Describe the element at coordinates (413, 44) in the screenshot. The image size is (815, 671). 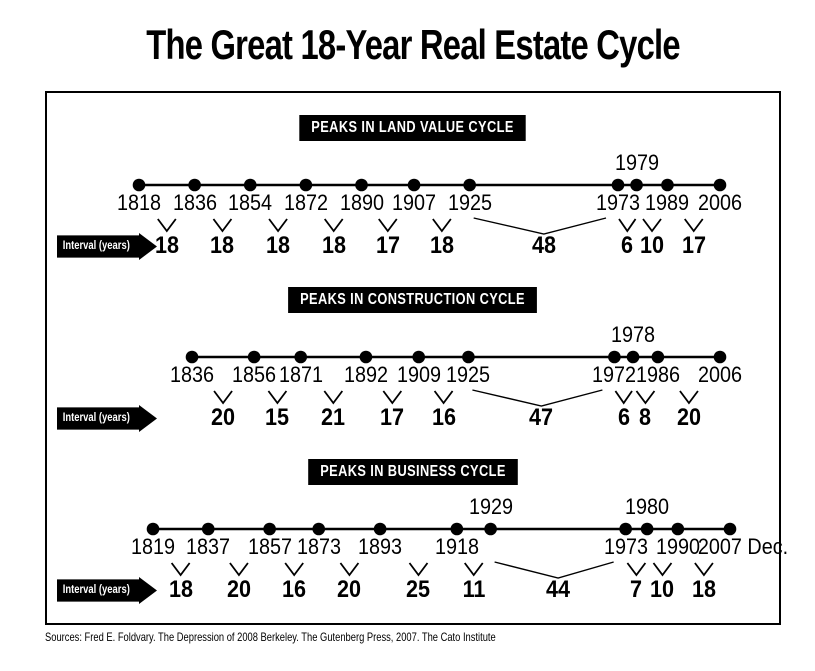
I see `page-title: The Great 18-Year Real Estate Cycle` at that location.